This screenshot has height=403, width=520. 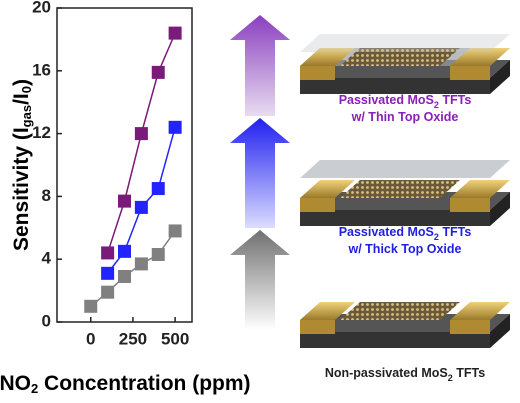 I want to click on y-tick-label: 8, so click(x=46, y=195).